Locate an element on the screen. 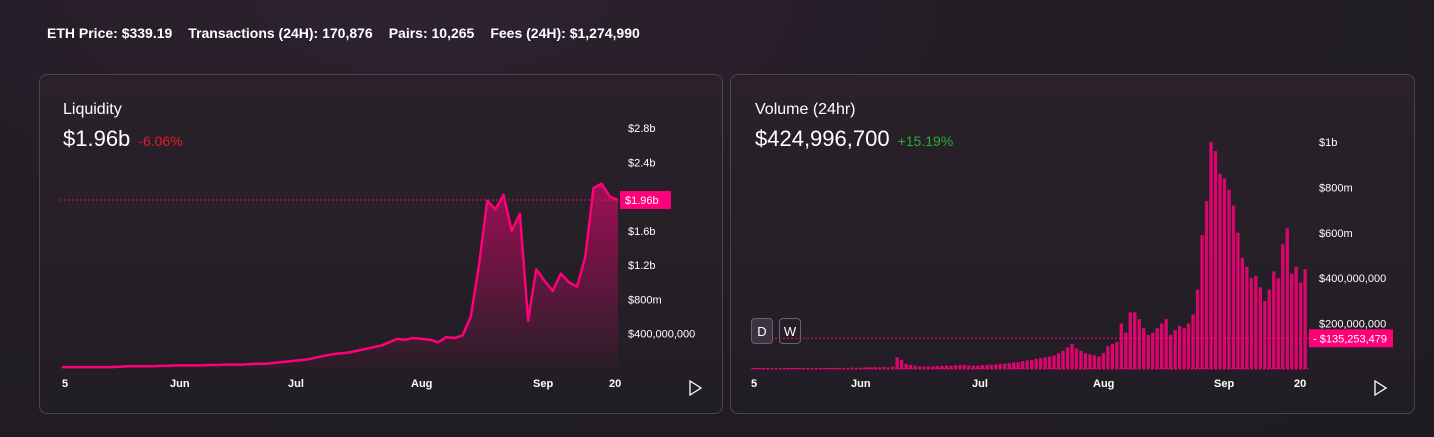  y-tick-label: $2.8b is located at coordinates (642, 129).